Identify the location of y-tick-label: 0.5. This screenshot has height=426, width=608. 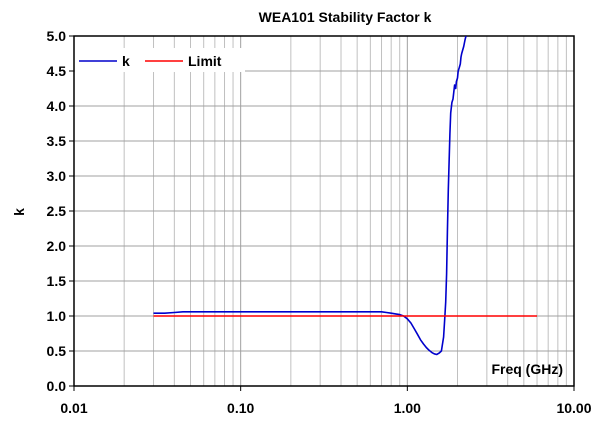
(57, 351).